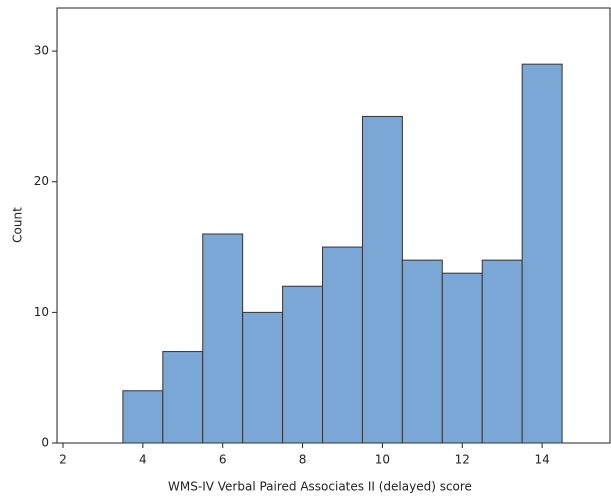 The image size is (611, 499). What do you see at coordinates (18, 225) in the screenshot?
I see `y-axis-label: Count` at bounding box center [18, 225].